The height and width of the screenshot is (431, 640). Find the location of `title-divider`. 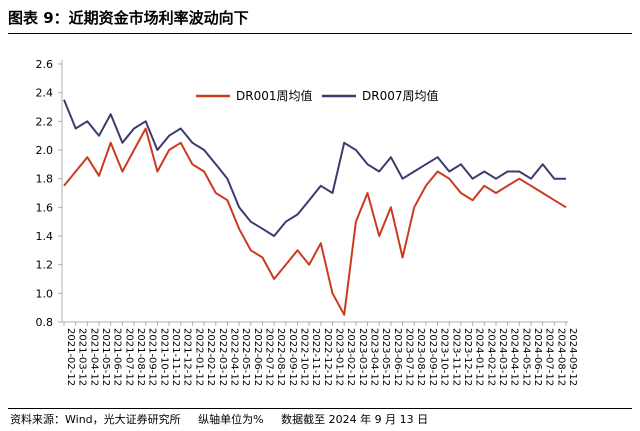

title-divider is located at coordinates (320, 33).